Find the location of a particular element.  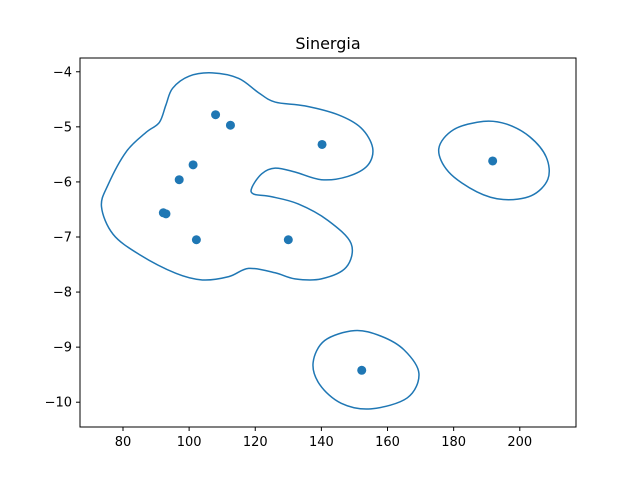

x-axis: 80 100 120 140 160 180 200 is located at coordinates (323, 438).